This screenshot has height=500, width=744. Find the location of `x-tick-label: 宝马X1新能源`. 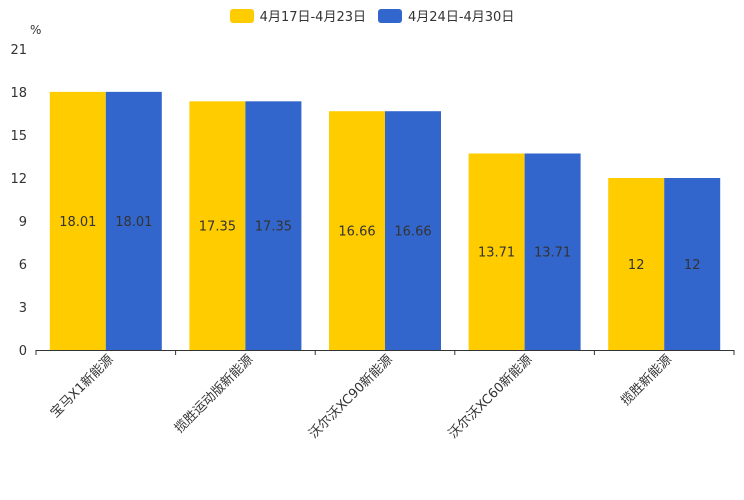

x-tick-label: 宝马X1新能源 is located at coordinates (81, 386).